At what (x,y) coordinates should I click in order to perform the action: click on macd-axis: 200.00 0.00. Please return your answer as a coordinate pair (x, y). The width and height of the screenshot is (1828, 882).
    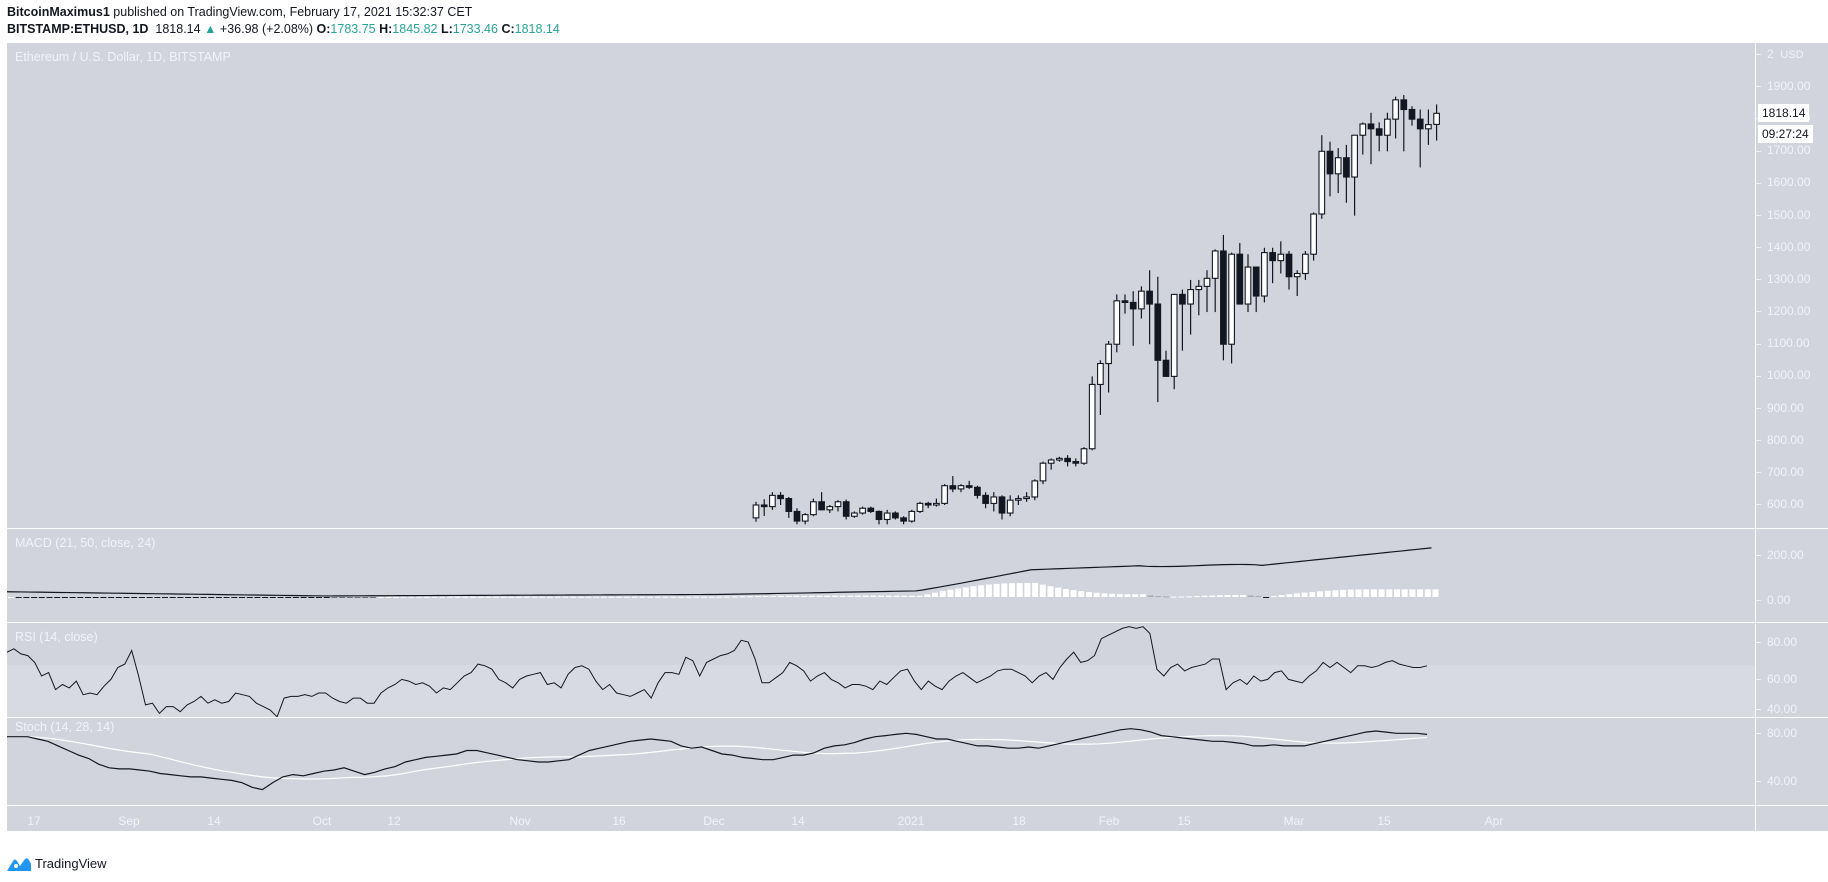
    Looking at the image, I should click on (1792, 575).